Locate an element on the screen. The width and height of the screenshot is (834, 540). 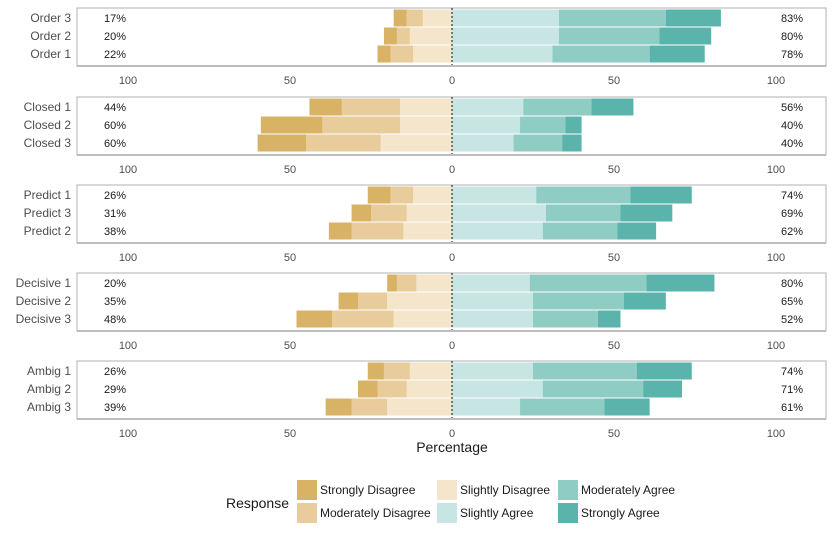
left-percent: 44% is located at coordinates (115, 108).